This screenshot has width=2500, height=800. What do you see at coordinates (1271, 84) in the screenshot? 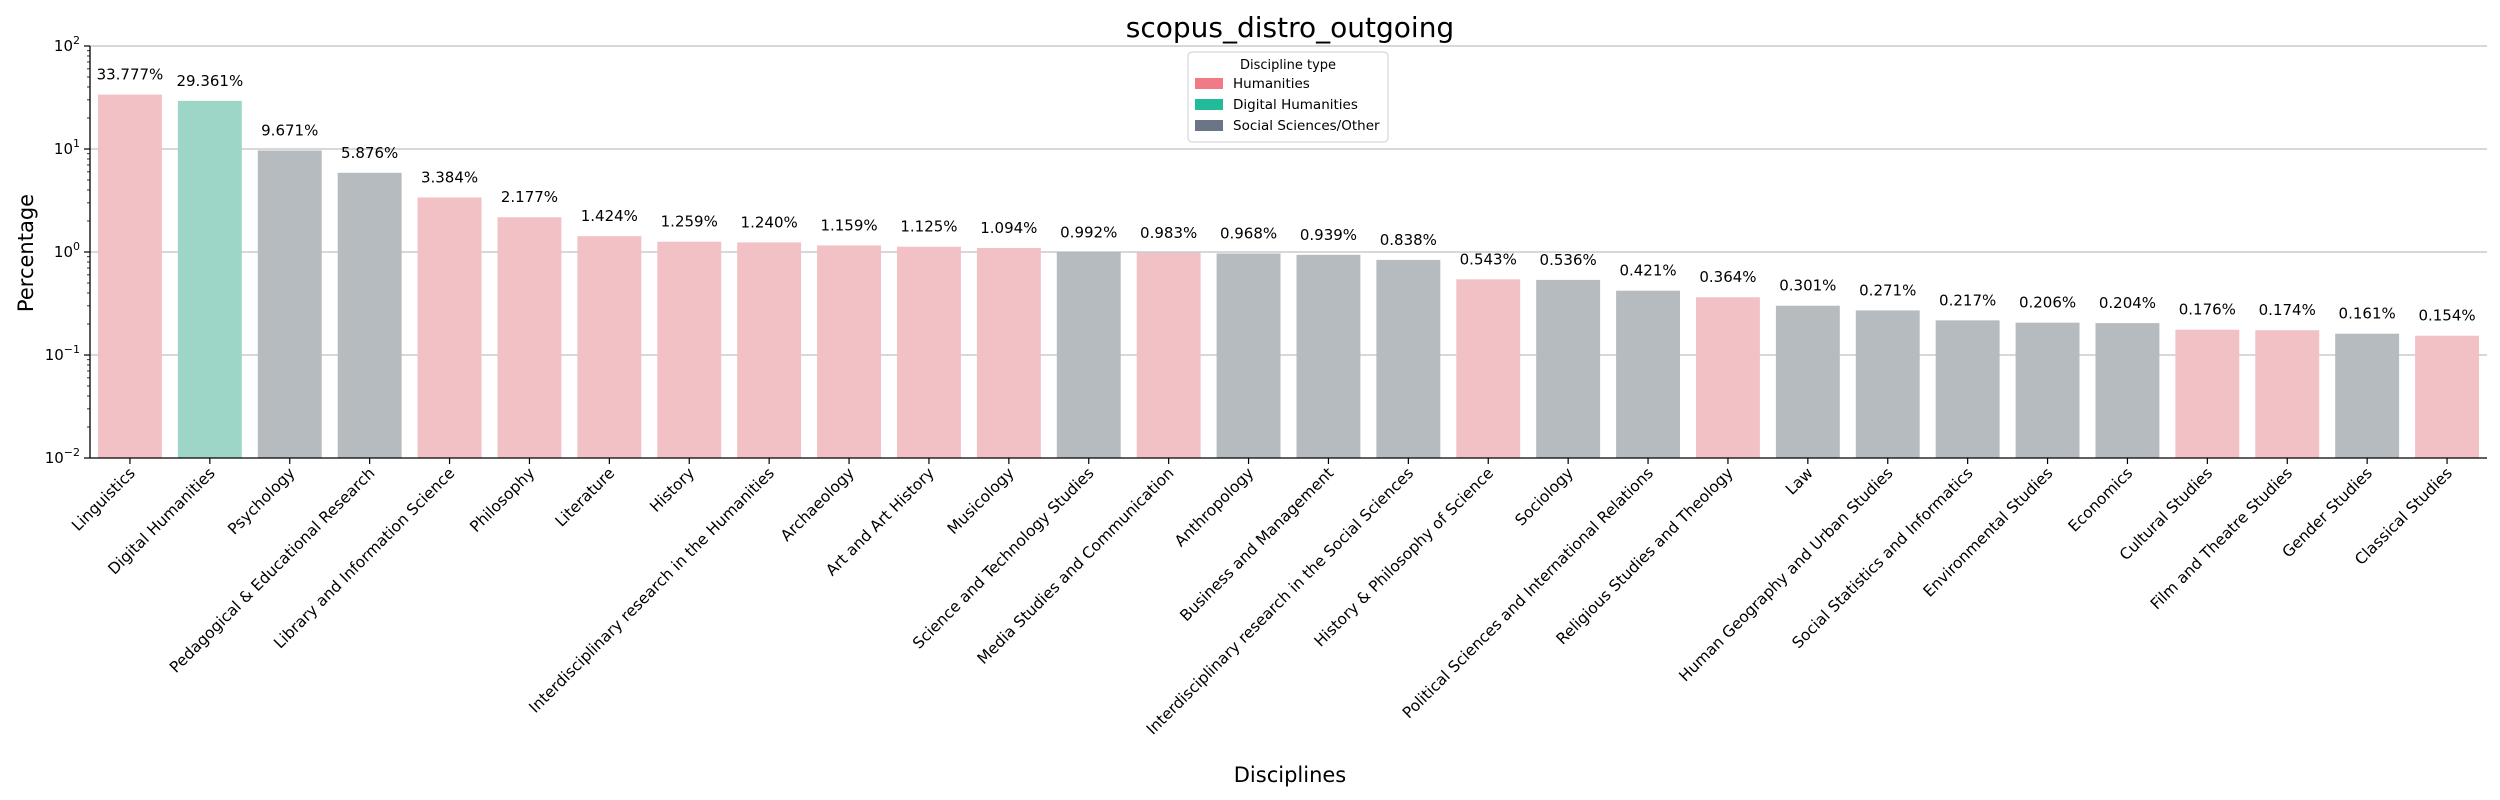
I see `legend-label: Humanities` at bounding box center [1271, 84].